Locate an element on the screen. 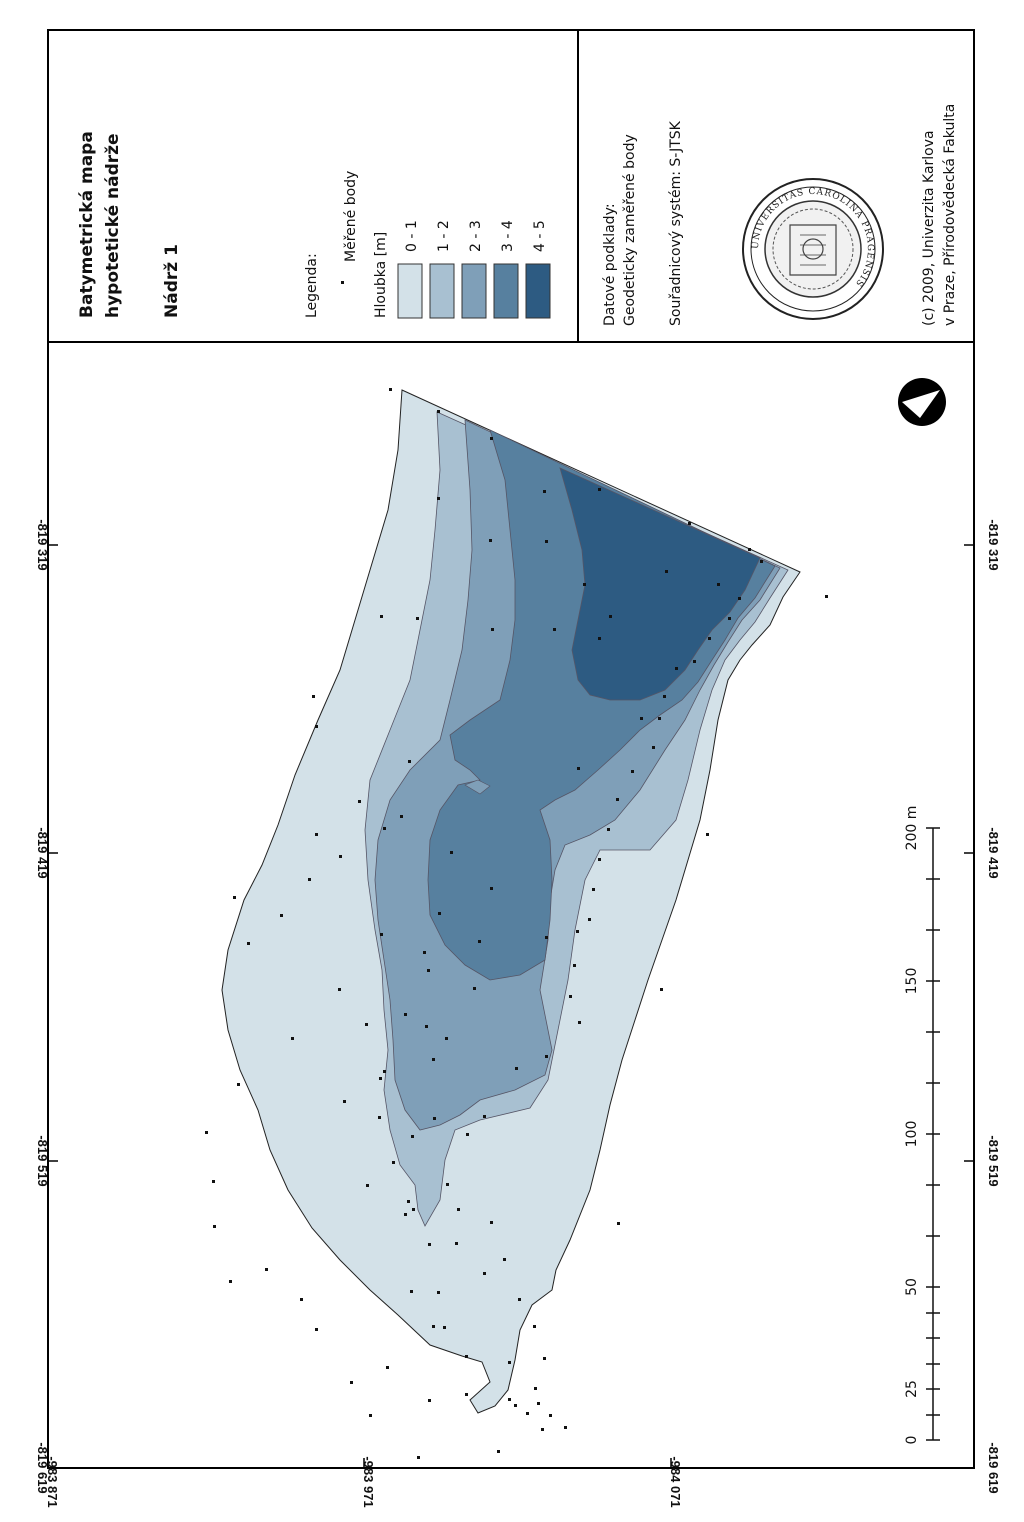 Image resolution: width=1024 pixels, height=1522 pixels. coord-label-left: -983 971 is located at coordinates (368, 1481).